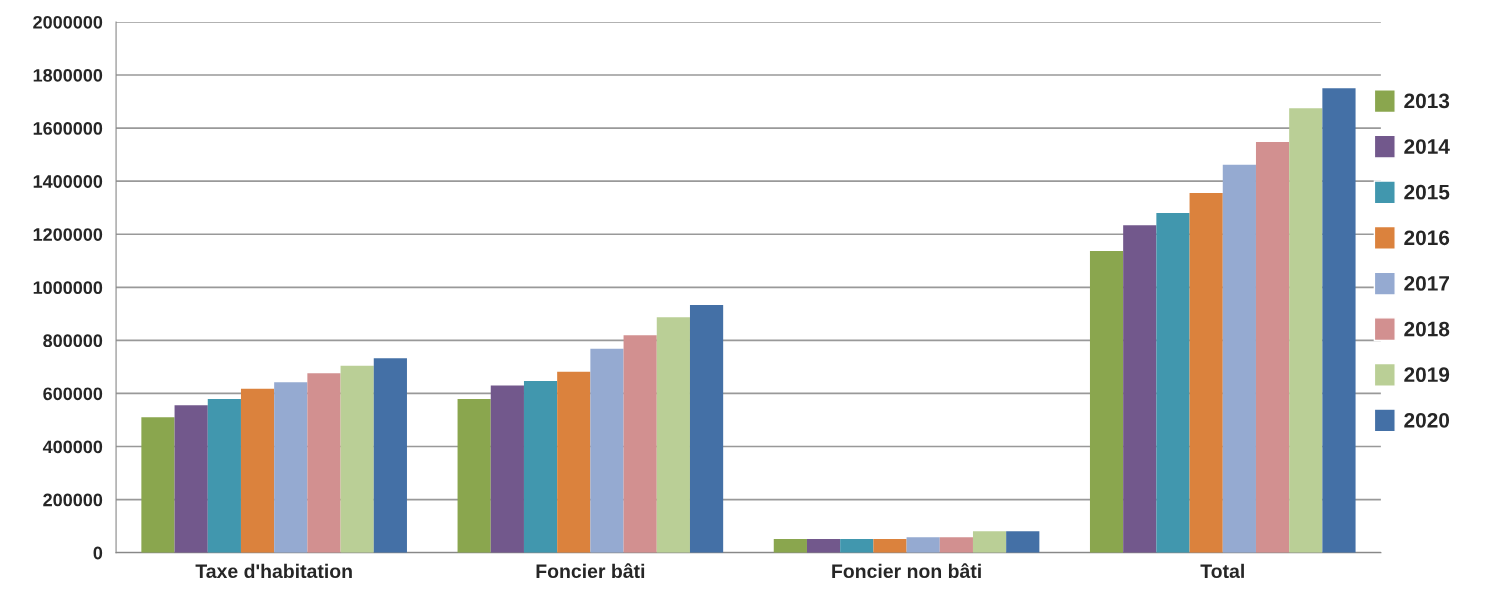 This screenshot has width=1488, height=593. I want to click on y-tick-label: 1600000, so click(68, 128).